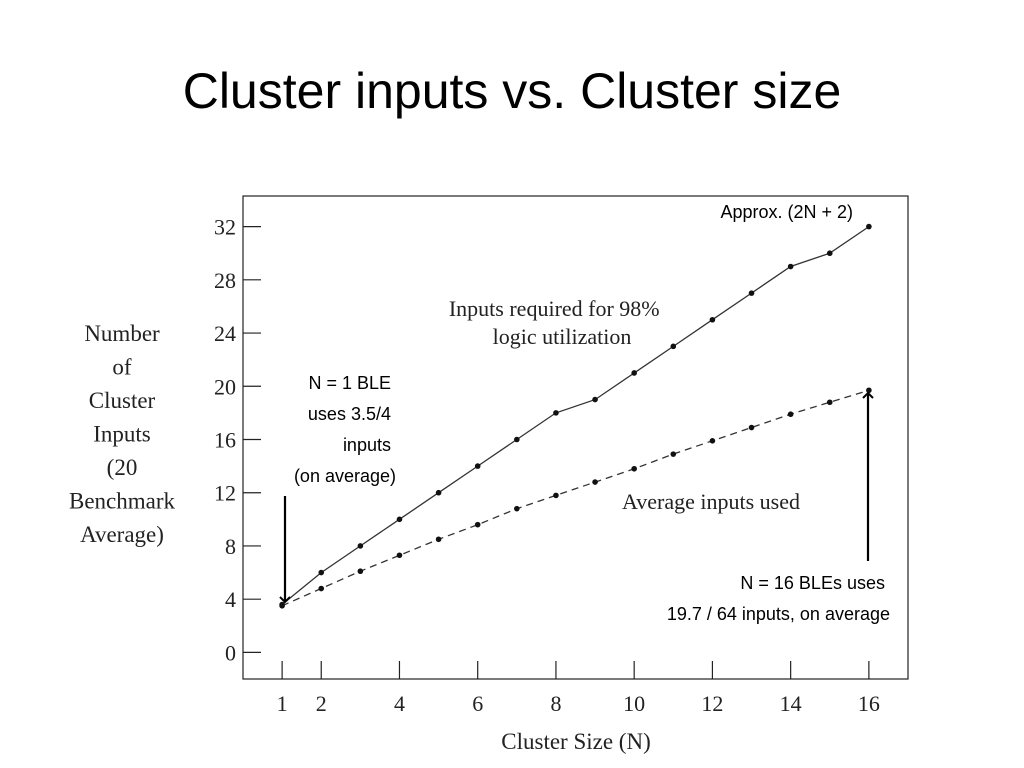 This screenshot has height=768, width=1024. I want to click on x-tick-label-2: 2, so click(321, 703).